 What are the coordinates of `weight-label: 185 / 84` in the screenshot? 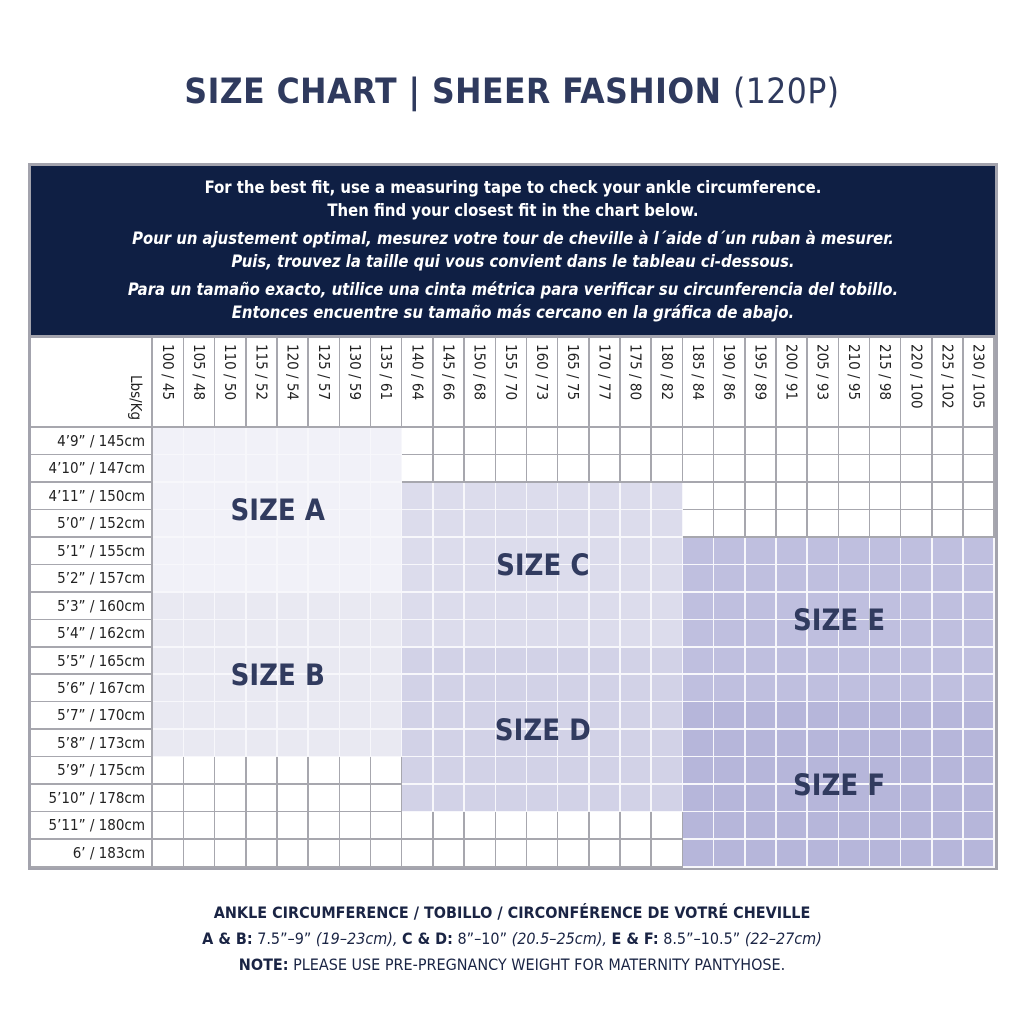 It's located at (697, 372).